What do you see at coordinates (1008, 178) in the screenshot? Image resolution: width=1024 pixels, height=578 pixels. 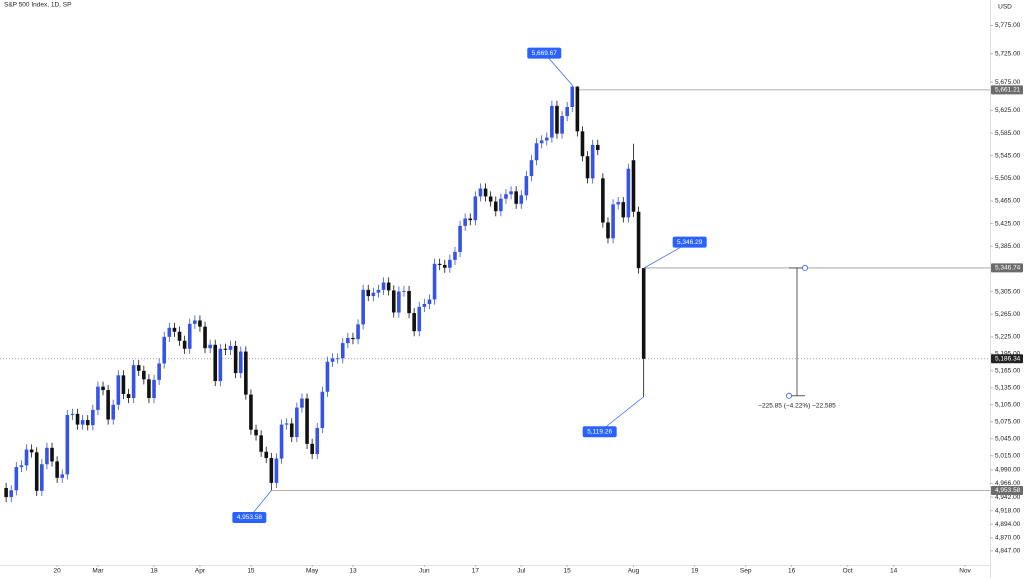 I see `y-tick-label: 5,505.00` at bounding box center [1008, 178].